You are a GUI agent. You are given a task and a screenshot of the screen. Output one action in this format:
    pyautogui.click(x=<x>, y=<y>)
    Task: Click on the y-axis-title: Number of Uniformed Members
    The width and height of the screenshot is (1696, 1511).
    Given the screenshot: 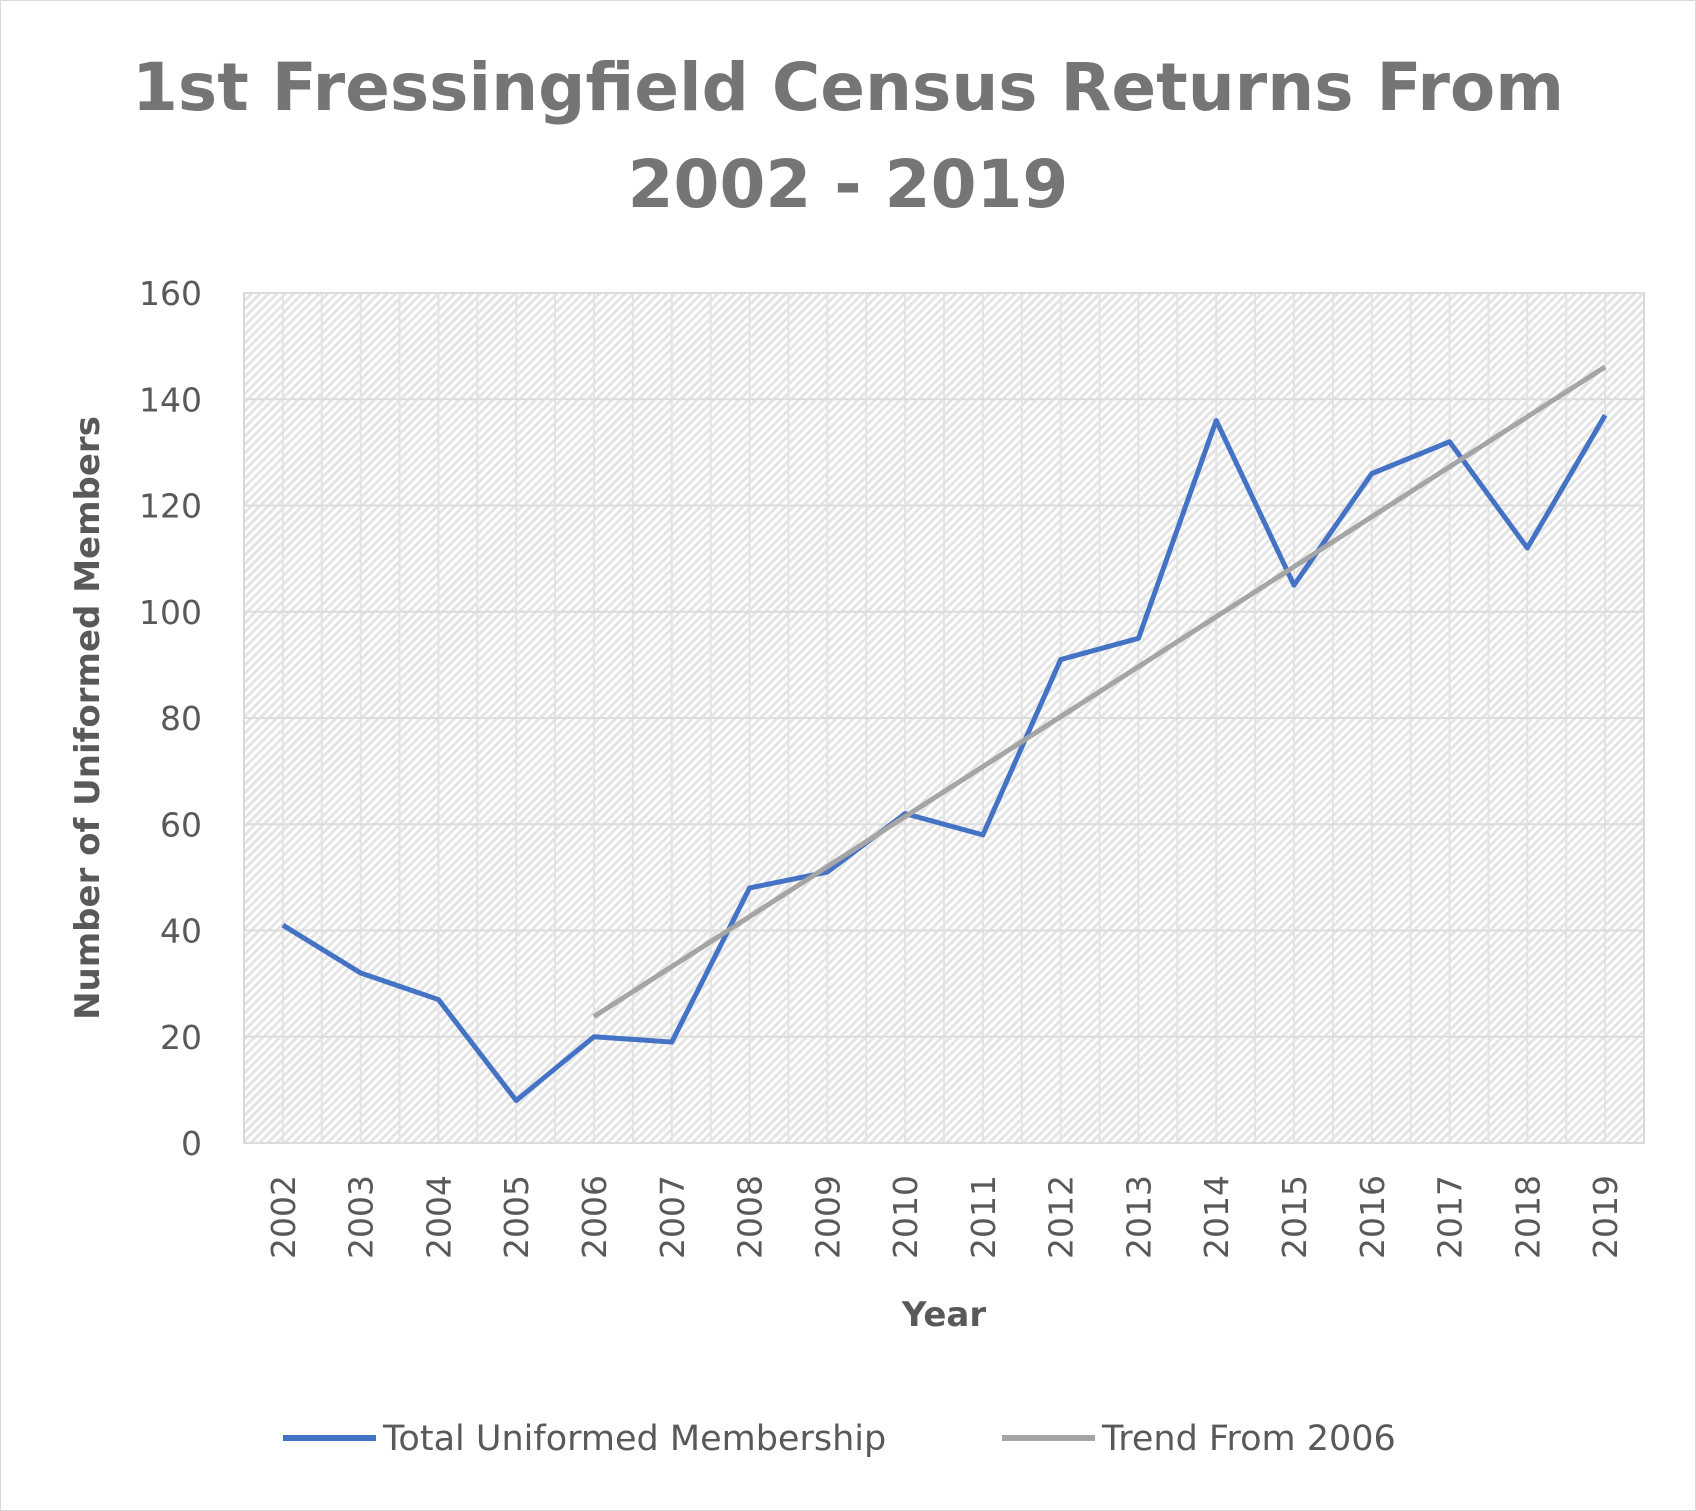 What is the action you would take?
    pyautogui.click(x=88, y=718)
    